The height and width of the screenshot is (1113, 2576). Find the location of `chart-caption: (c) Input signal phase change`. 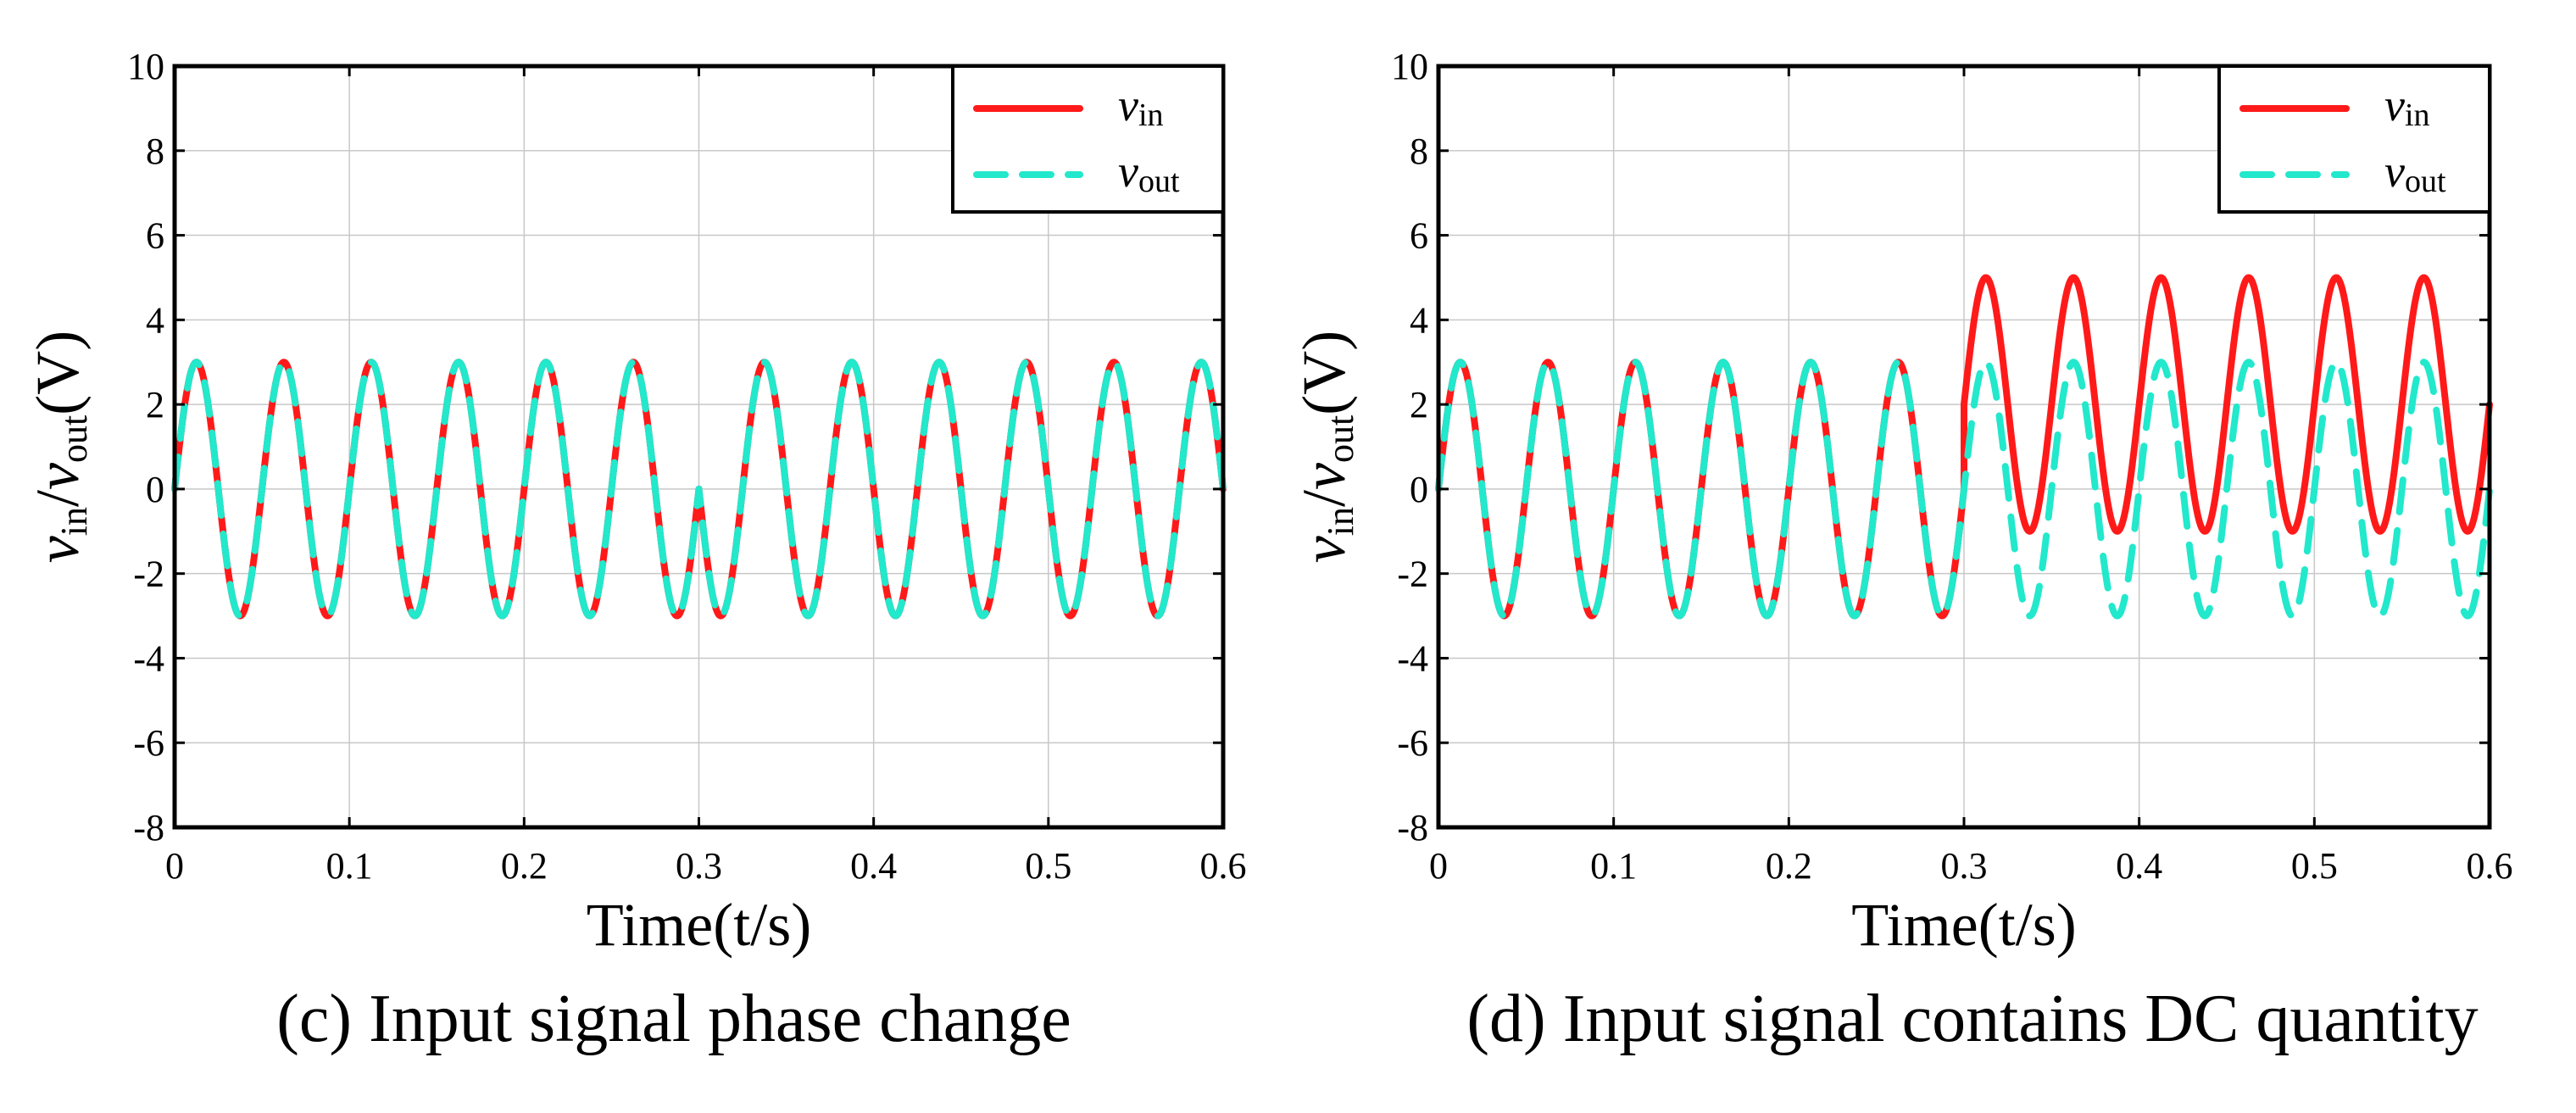

chart-caption: (c) Input signal phase change is located at coordinates (673, 1019).